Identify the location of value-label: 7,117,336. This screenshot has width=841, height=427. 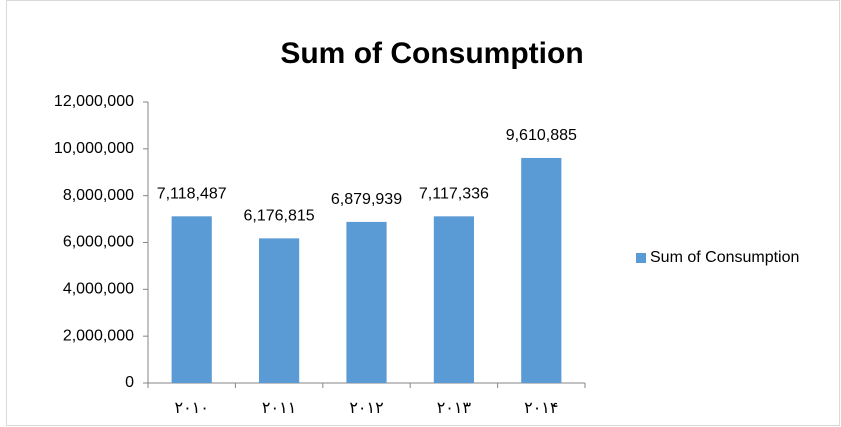
(454, 194).